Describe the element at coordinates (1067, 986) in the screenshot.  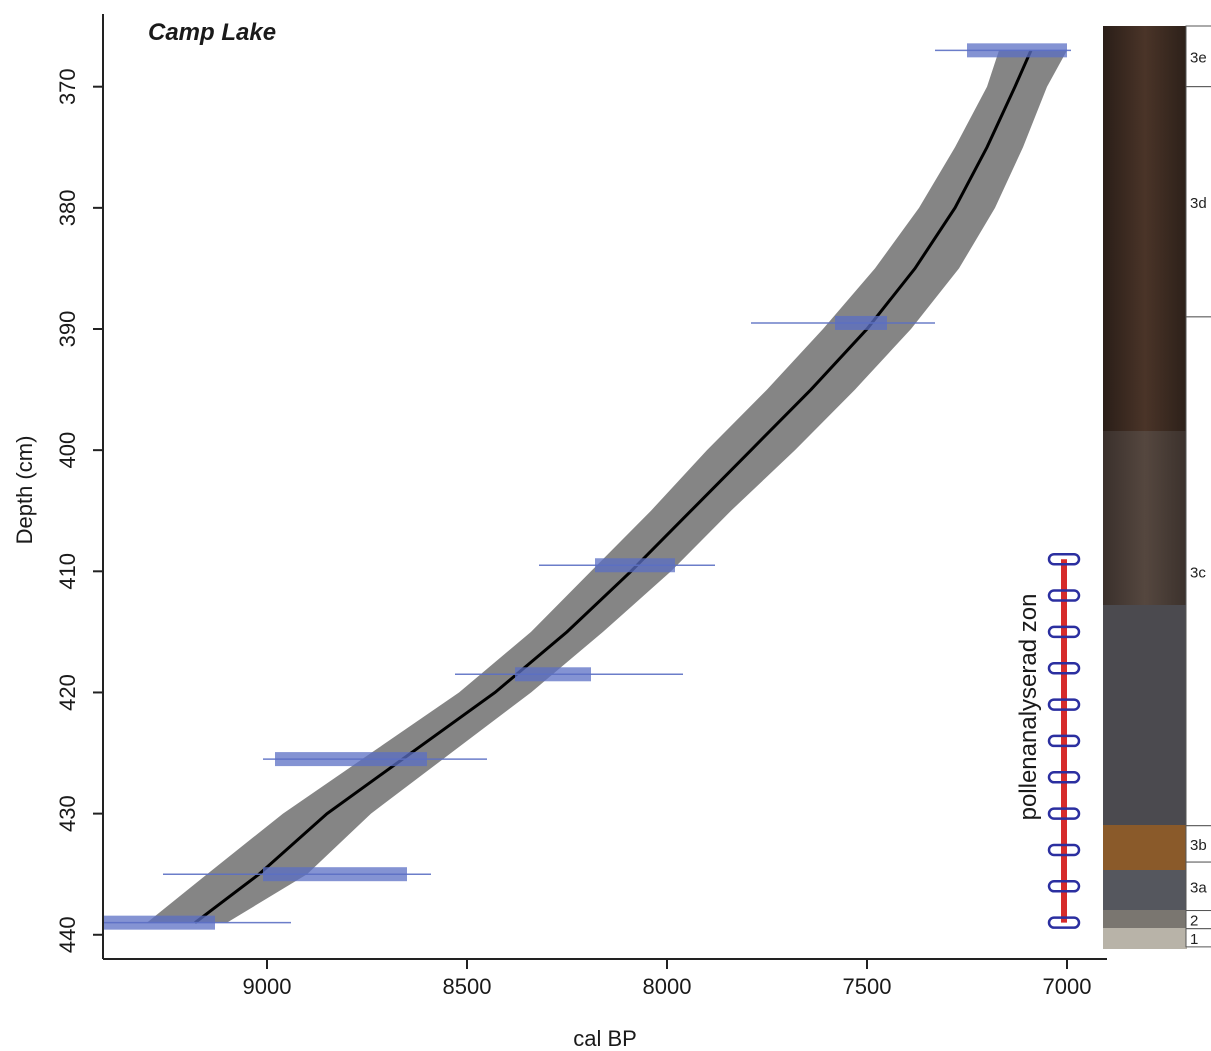
I see `x-tick-label-7000: 7000` at that location.